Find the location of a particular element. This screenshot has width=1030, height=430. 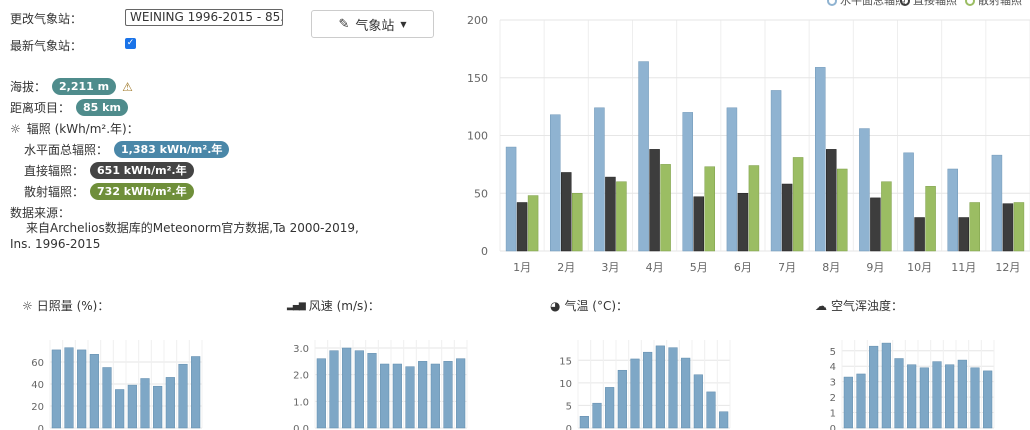

station-button: ✎ 气象站 ▼ is located at coordinates (372, 24).